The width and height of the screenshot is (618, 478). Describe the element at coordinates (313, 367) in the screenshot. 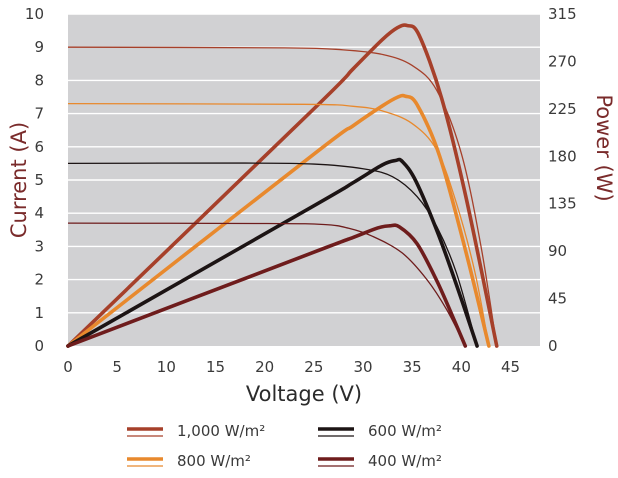

I see `x-tick-label: 25` at that location.